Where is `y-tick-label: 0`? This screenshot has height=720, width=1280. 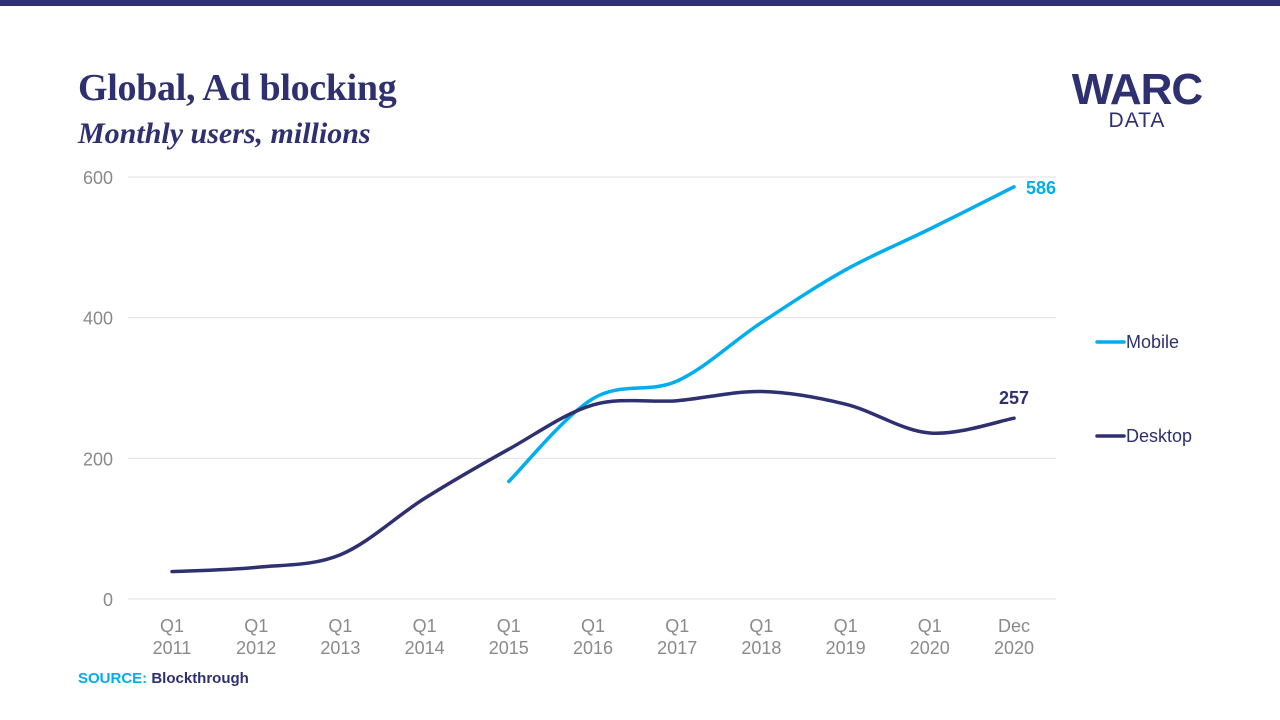
y-tick-label: 0 is located at coordinates (108, 600).